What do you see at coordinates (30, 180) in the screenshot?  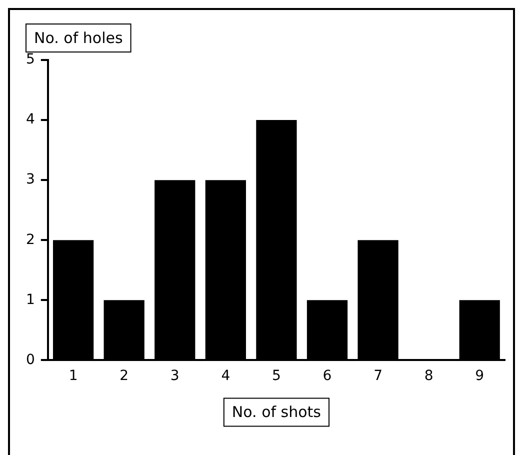 I see `y-tick-label: 3` at bounding box center [30, 180].